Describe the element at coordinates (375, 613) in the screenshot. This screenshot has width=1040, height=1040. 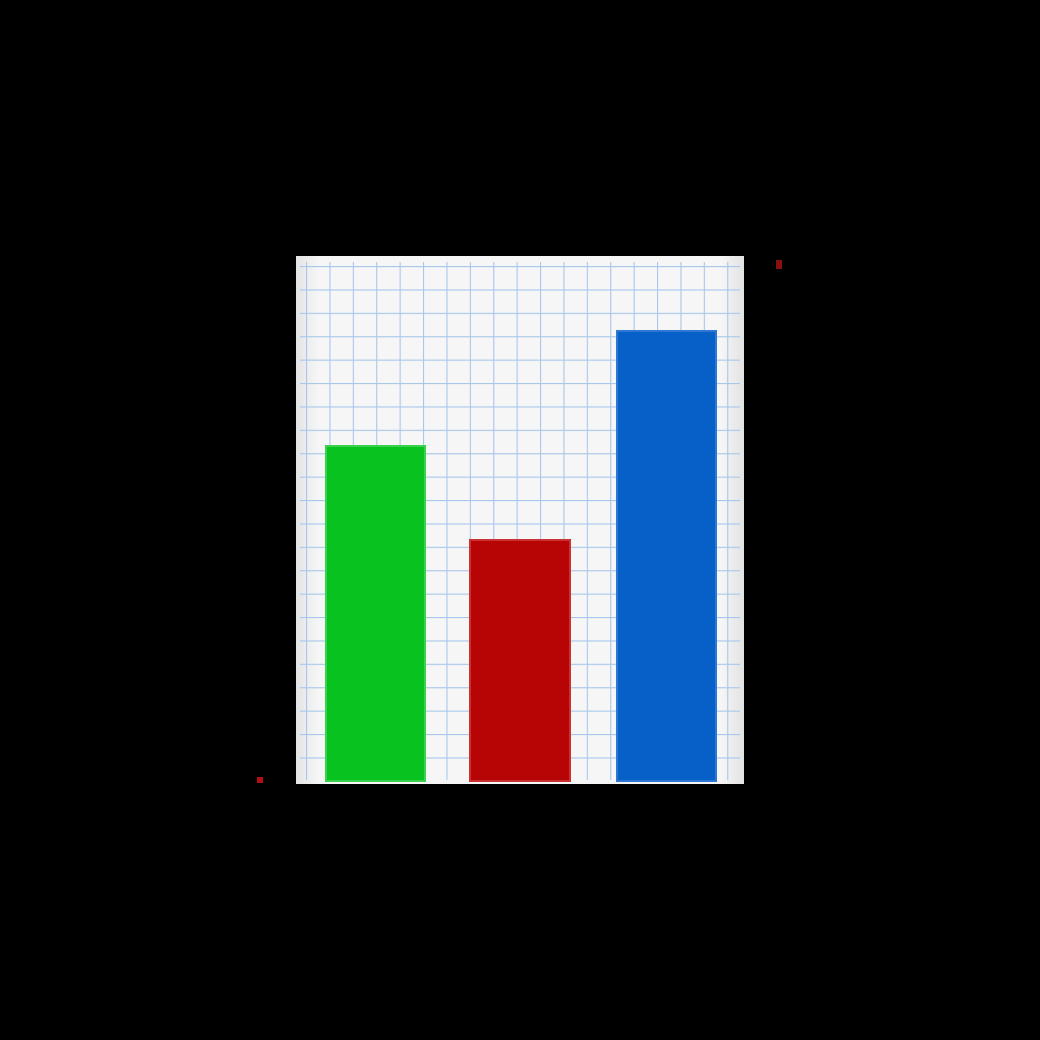
I see `green-bar` at that location.